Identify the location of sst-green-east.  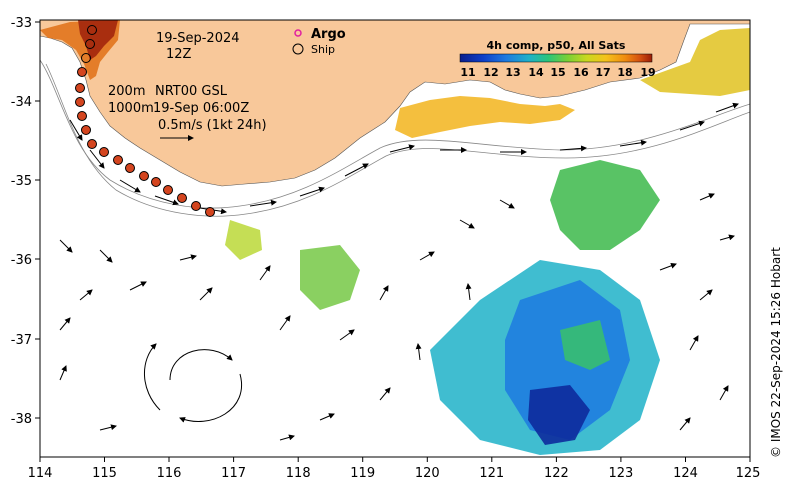
(605, 205).